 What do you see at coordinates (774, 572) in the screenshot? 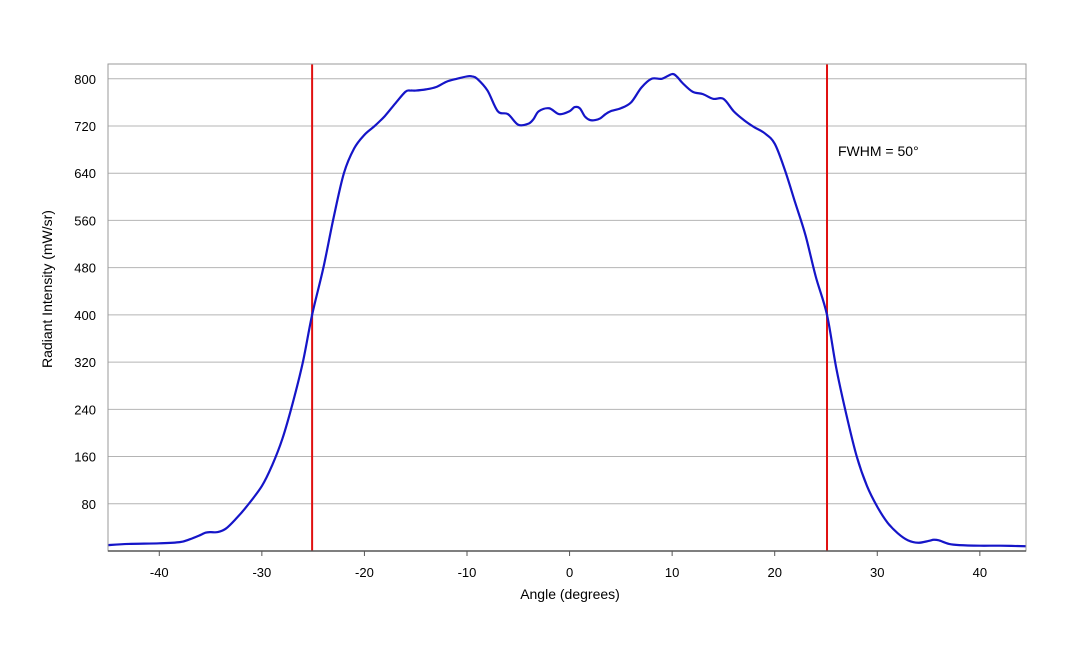
I see `x-tick-label: 20` at bounding box center [774, 572].